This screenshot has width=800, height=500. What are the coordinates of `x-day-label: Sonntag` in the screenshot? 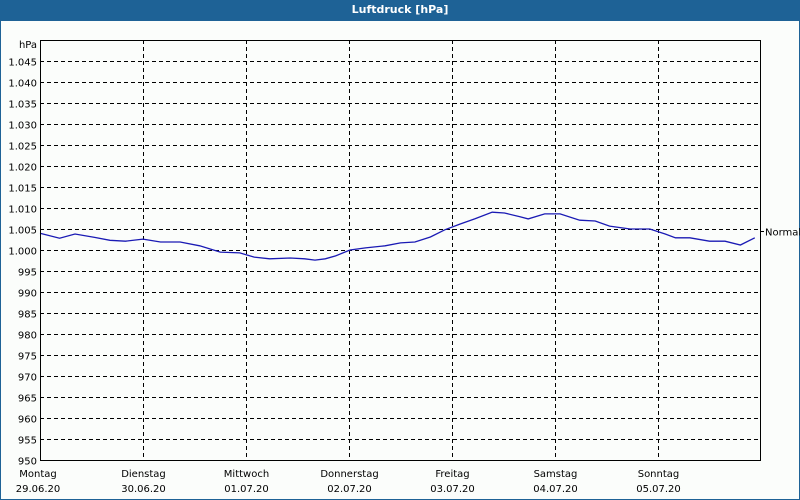 It's located at (659, 474).